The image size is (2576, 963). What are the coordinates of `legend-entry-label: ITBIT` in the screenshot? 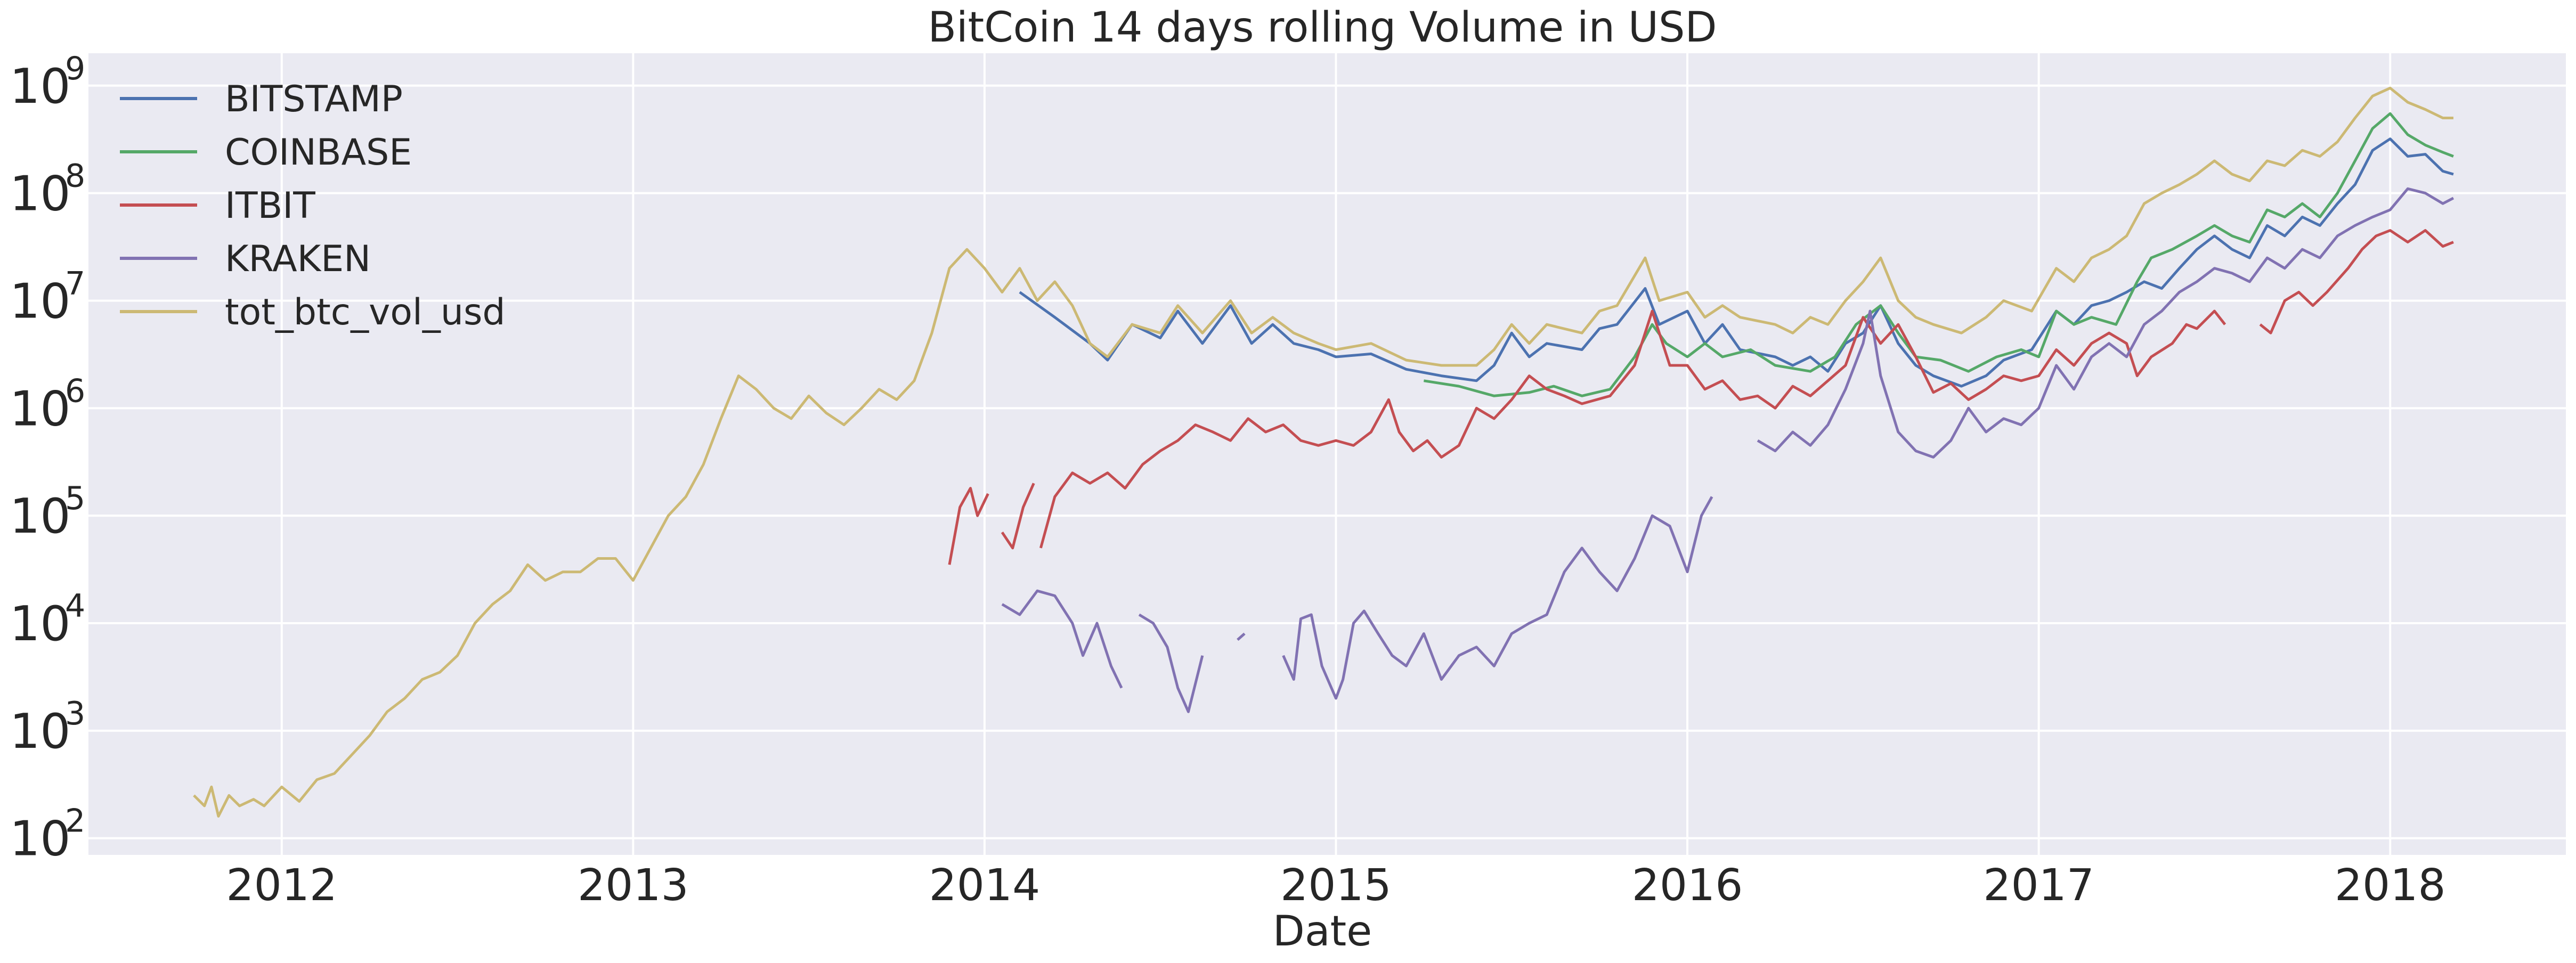 It's located at (270, 206).